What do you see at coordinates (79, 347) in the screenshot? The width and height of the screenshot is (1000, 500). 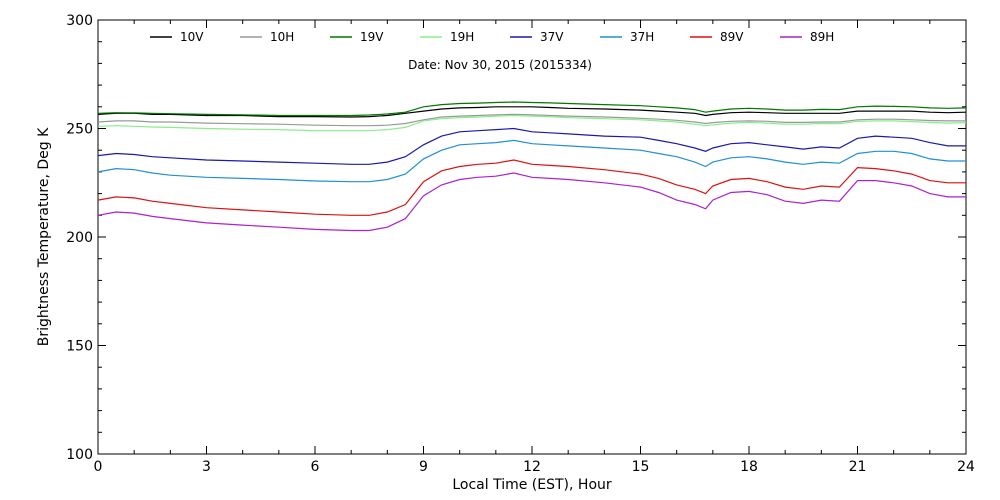 I see `y-tick-label: 150` at bounding box center [79, 347].